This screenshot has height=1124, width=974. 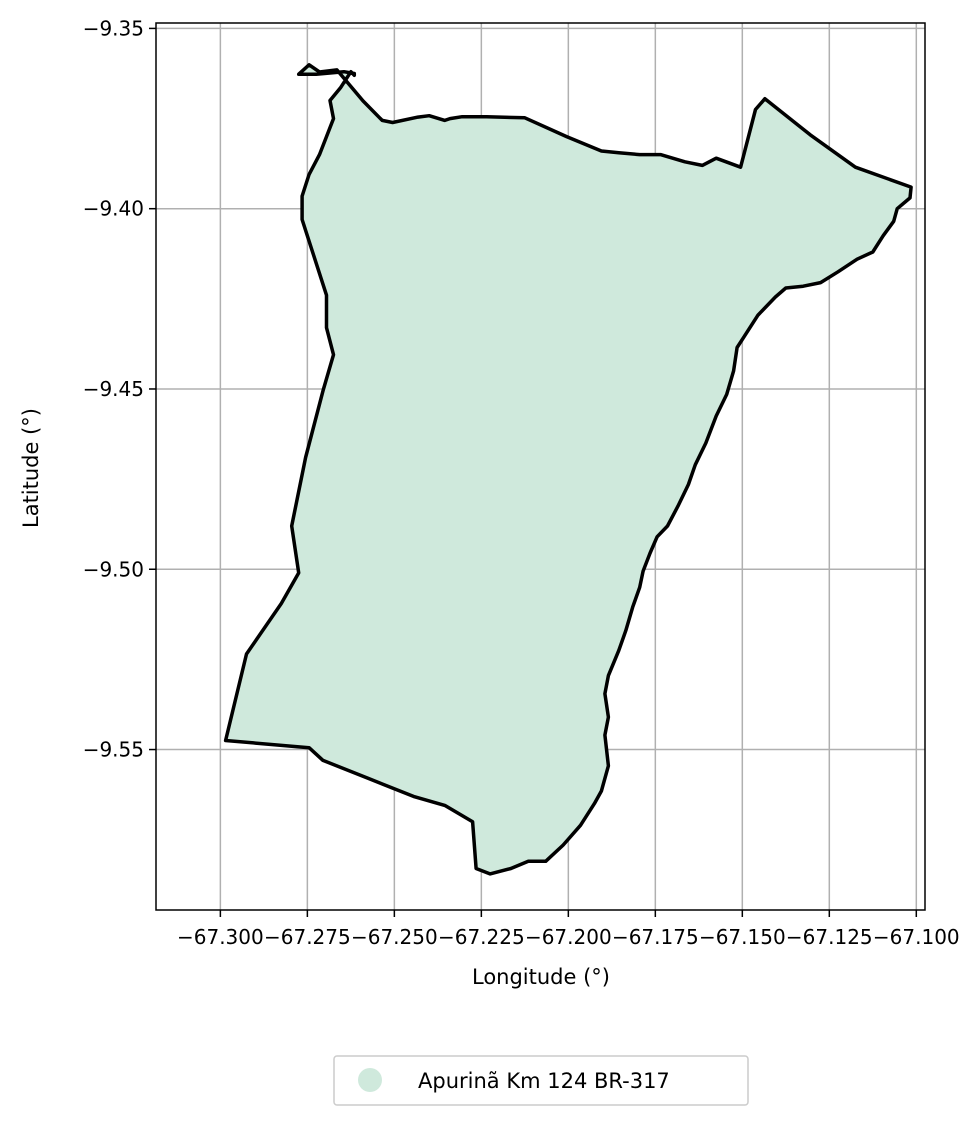 I want to click on y-tick-label: −9.40, so click(x=113, y=209).